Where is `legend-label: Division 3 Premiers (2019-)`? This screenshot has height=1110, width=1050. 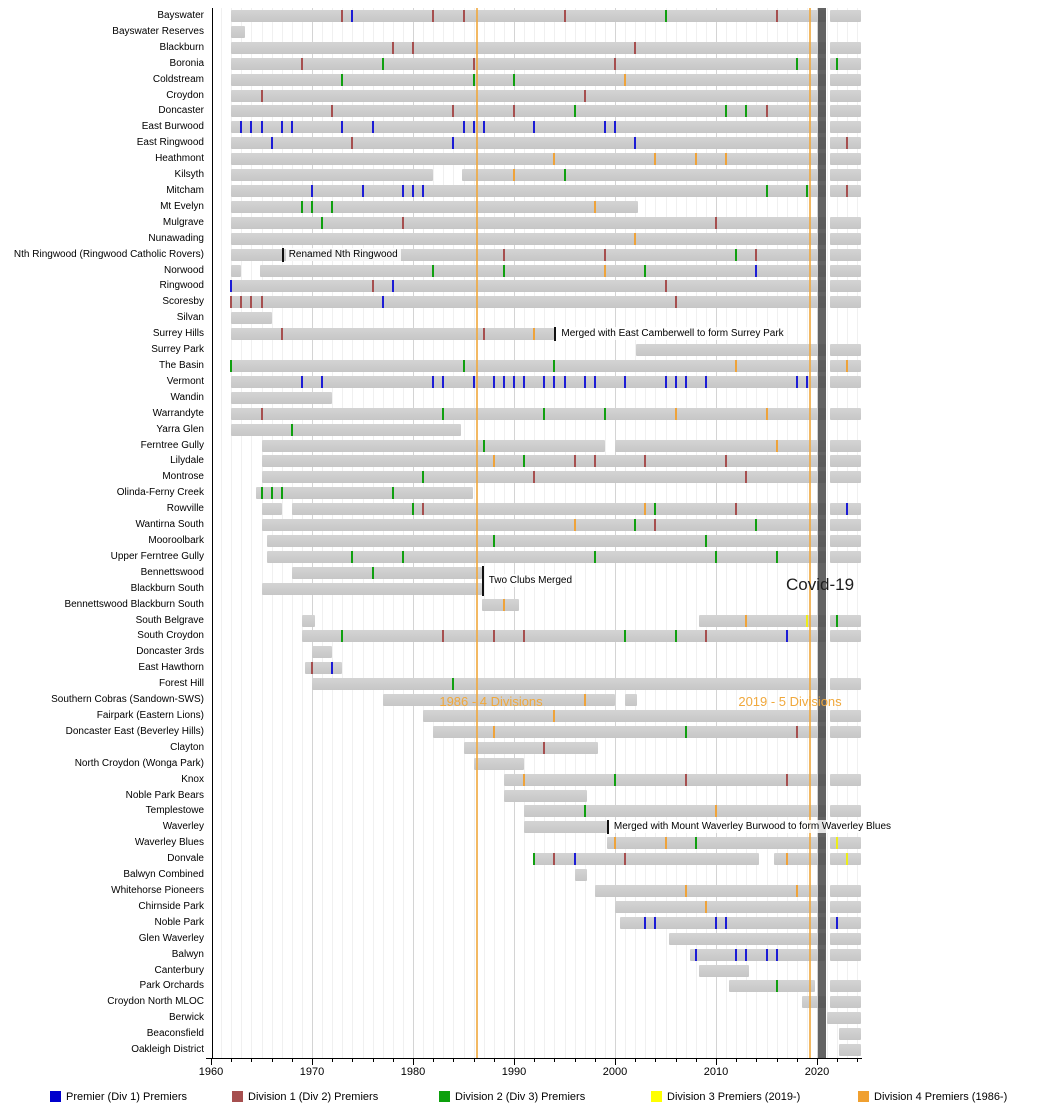
legend-label: Division 3 Premiers (2019-) is located at coordinates (734, 1097).